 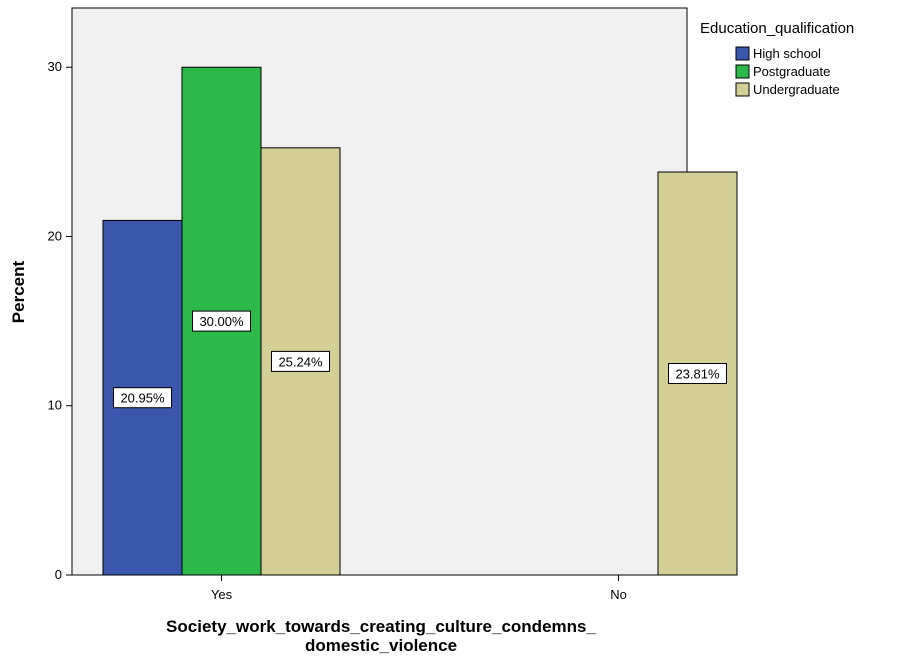 What do you see at coordinates (742, 53) in the screenshot?
I see `legend-swatch-high-school` at bounding box center [742, 53].